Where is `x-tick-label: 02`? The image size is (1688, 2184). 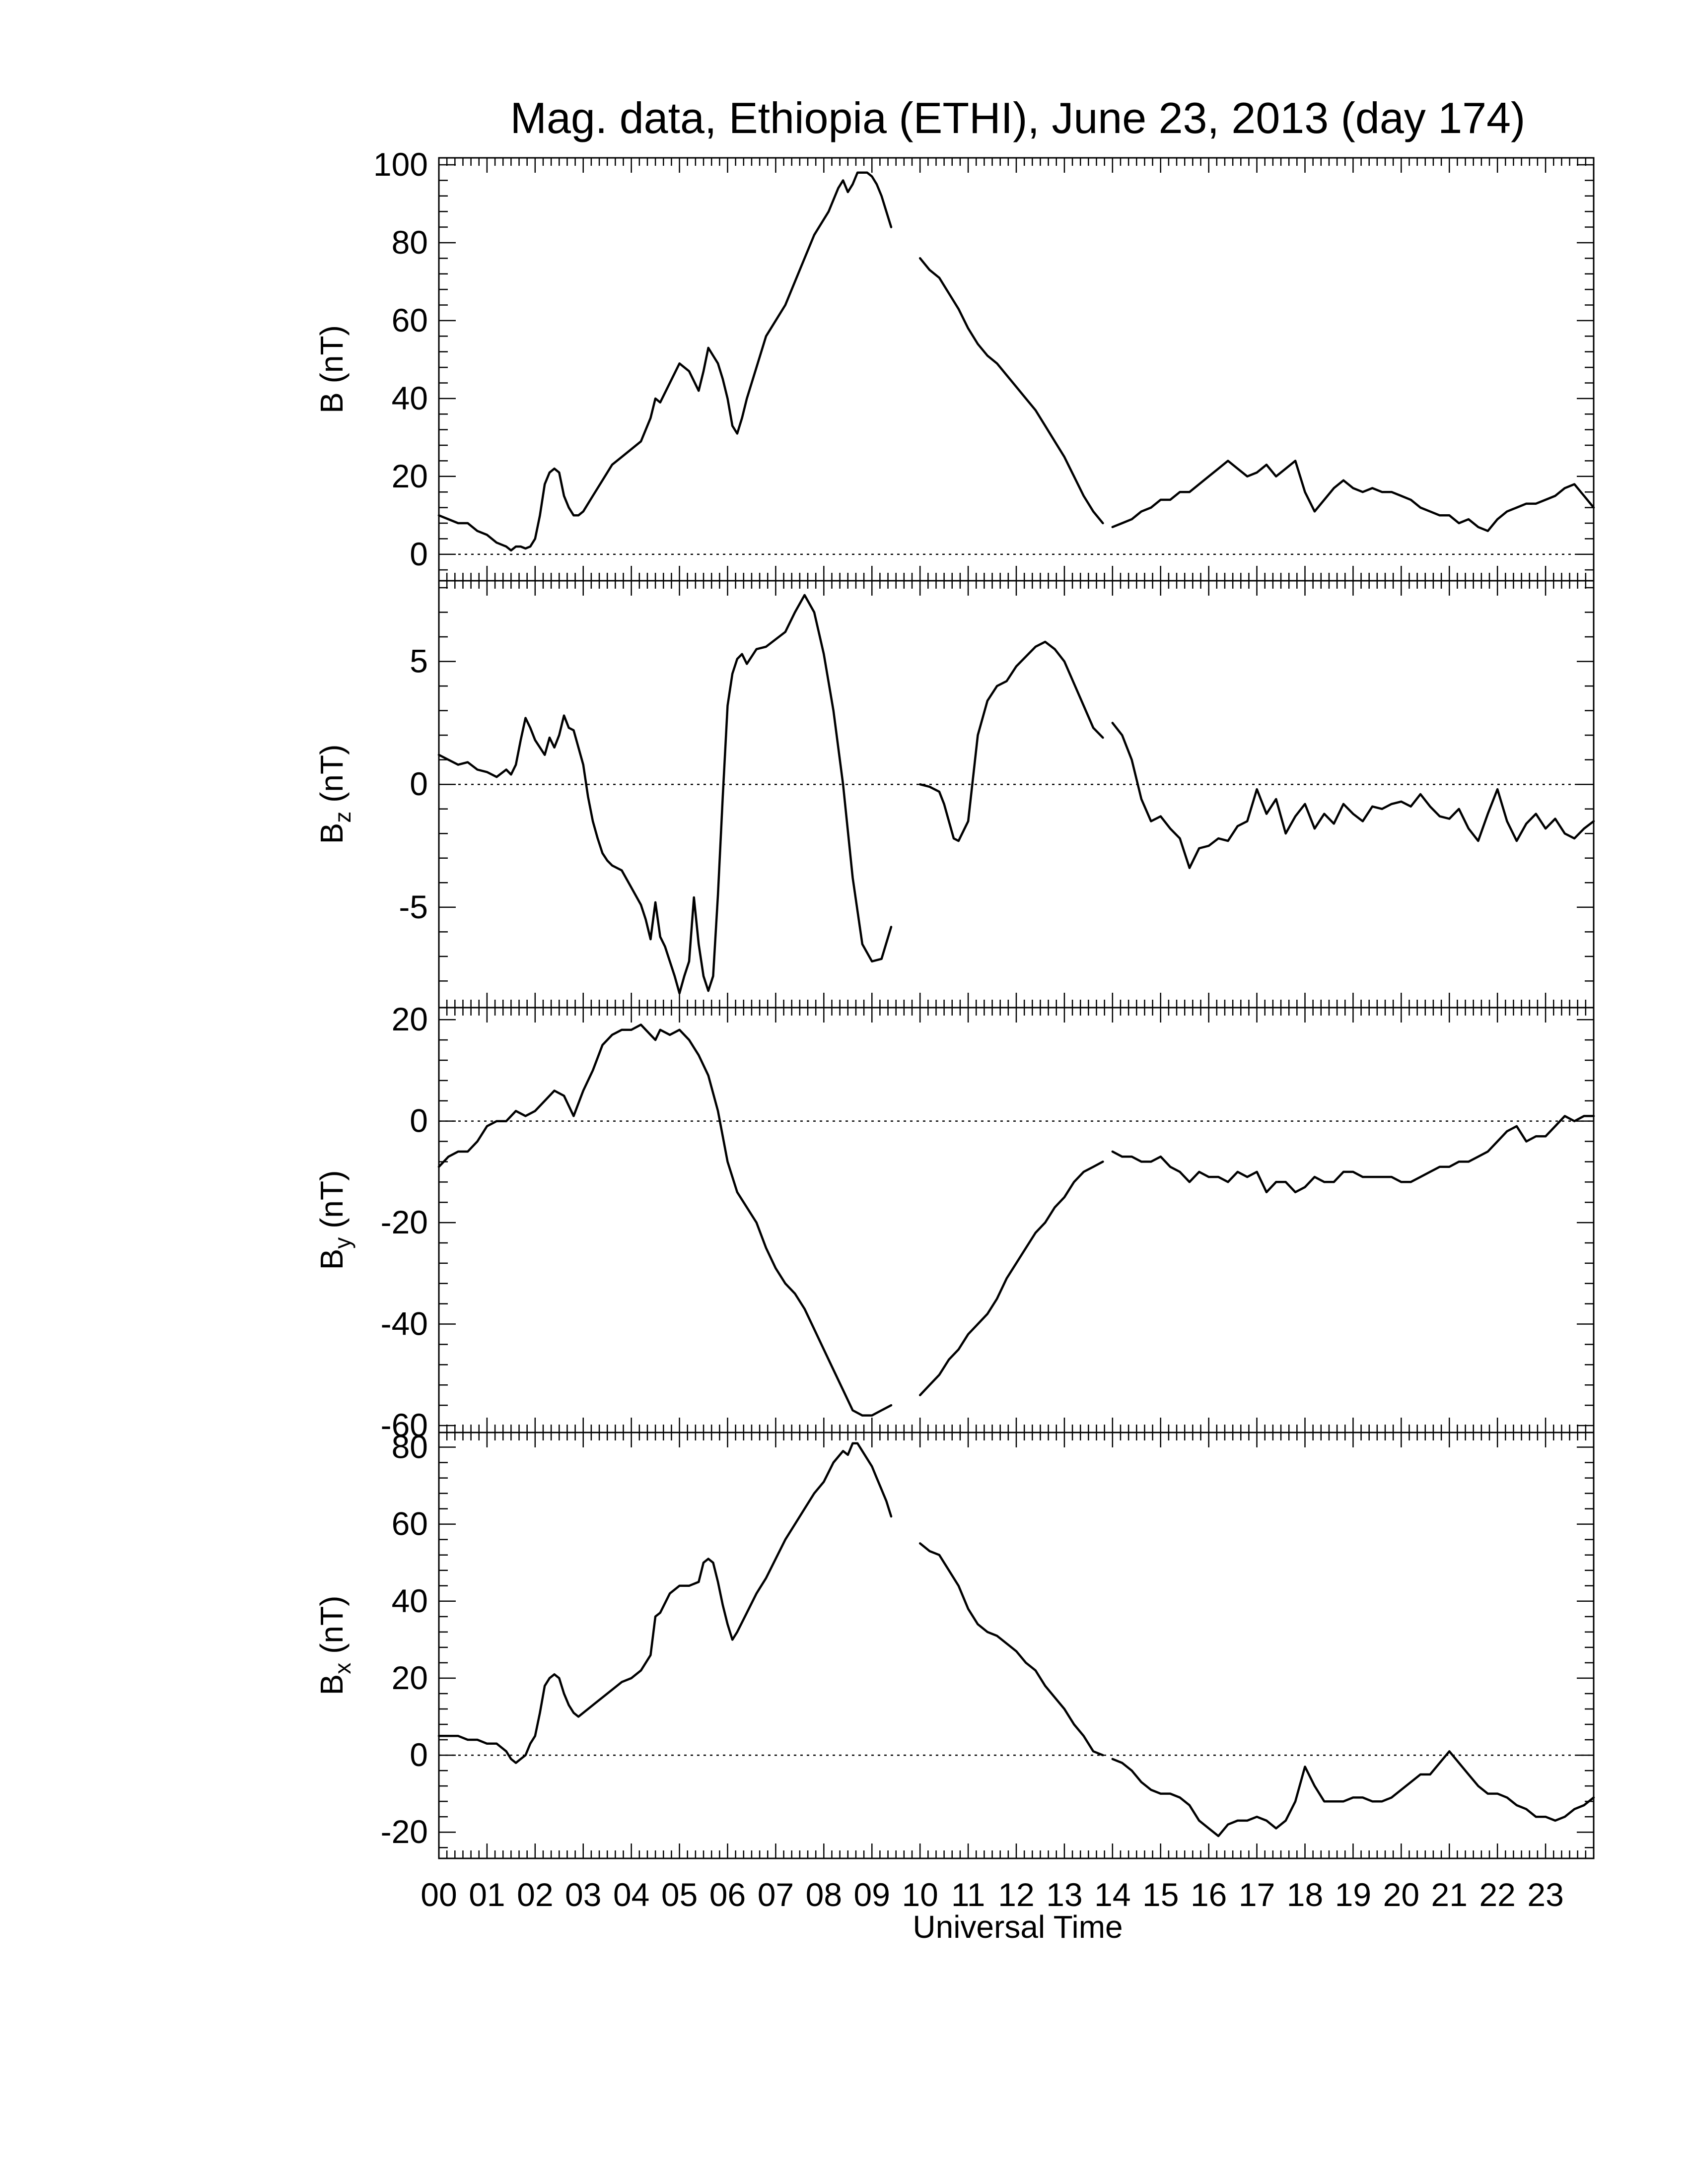
x-tick-label: 02 is located at coordinates (535, 1894).